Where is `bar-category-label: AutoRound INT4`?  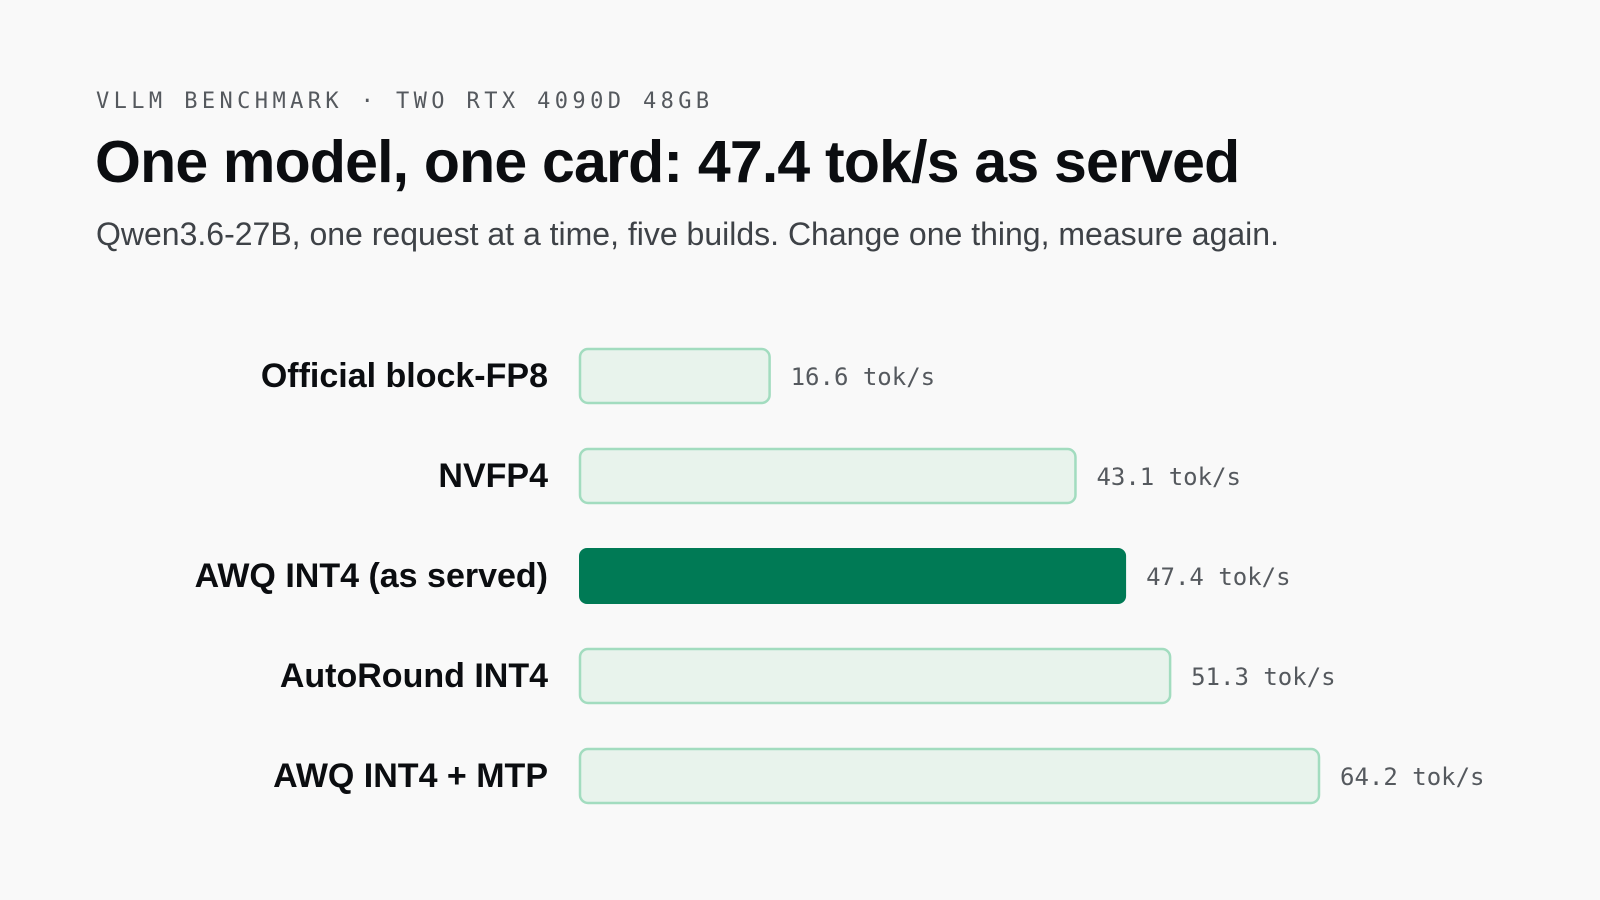
bar-category-label: AutoRound INT4 is located at coordinates (414, 676).